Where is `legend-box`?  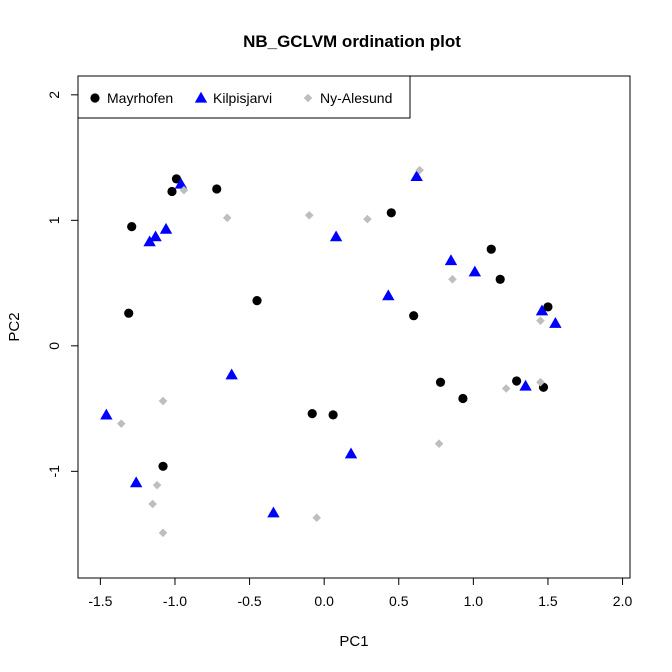 legend-box is located at coordinates (244, 97).